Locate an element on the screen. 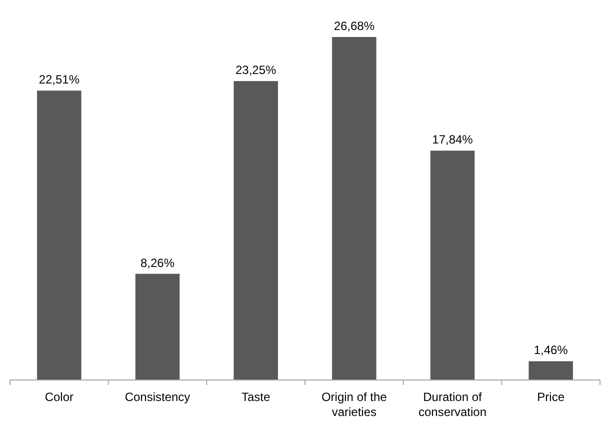 Image resolution: width=604 pixels, height=427 pixels. data-label: 8,26% is located at coordinates (157, 263).